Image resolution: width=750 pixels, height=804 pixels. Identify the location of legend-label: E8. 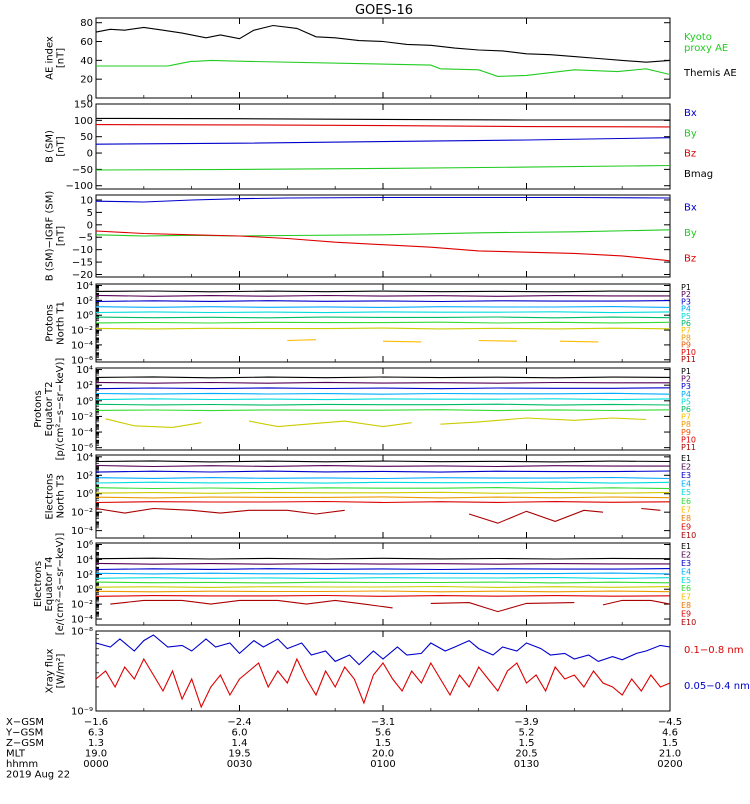
(686, 605).